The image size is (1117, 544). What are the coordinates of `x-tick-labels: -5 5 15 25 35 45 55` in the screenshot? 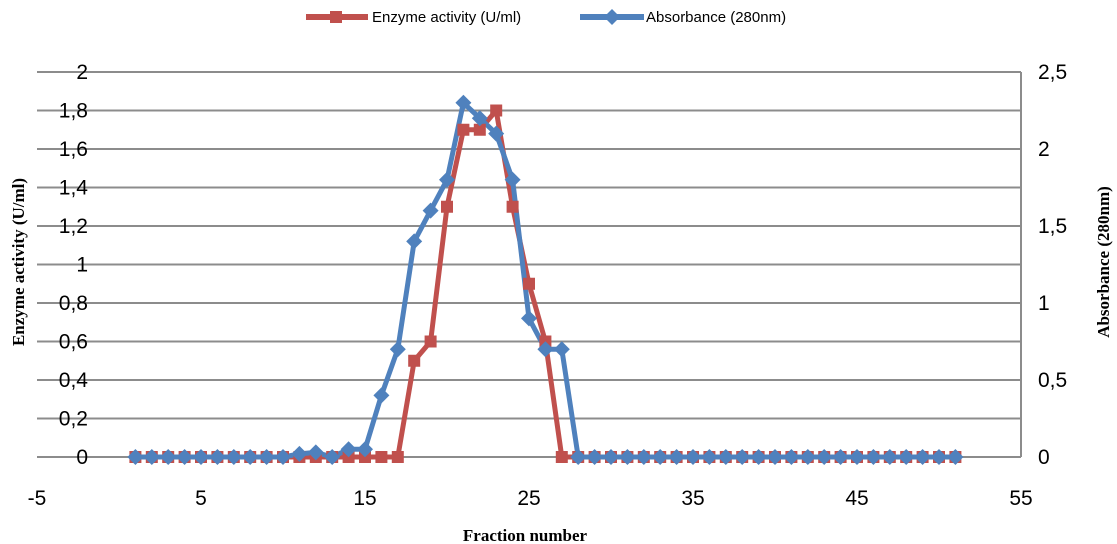 It's located at (530, 498).